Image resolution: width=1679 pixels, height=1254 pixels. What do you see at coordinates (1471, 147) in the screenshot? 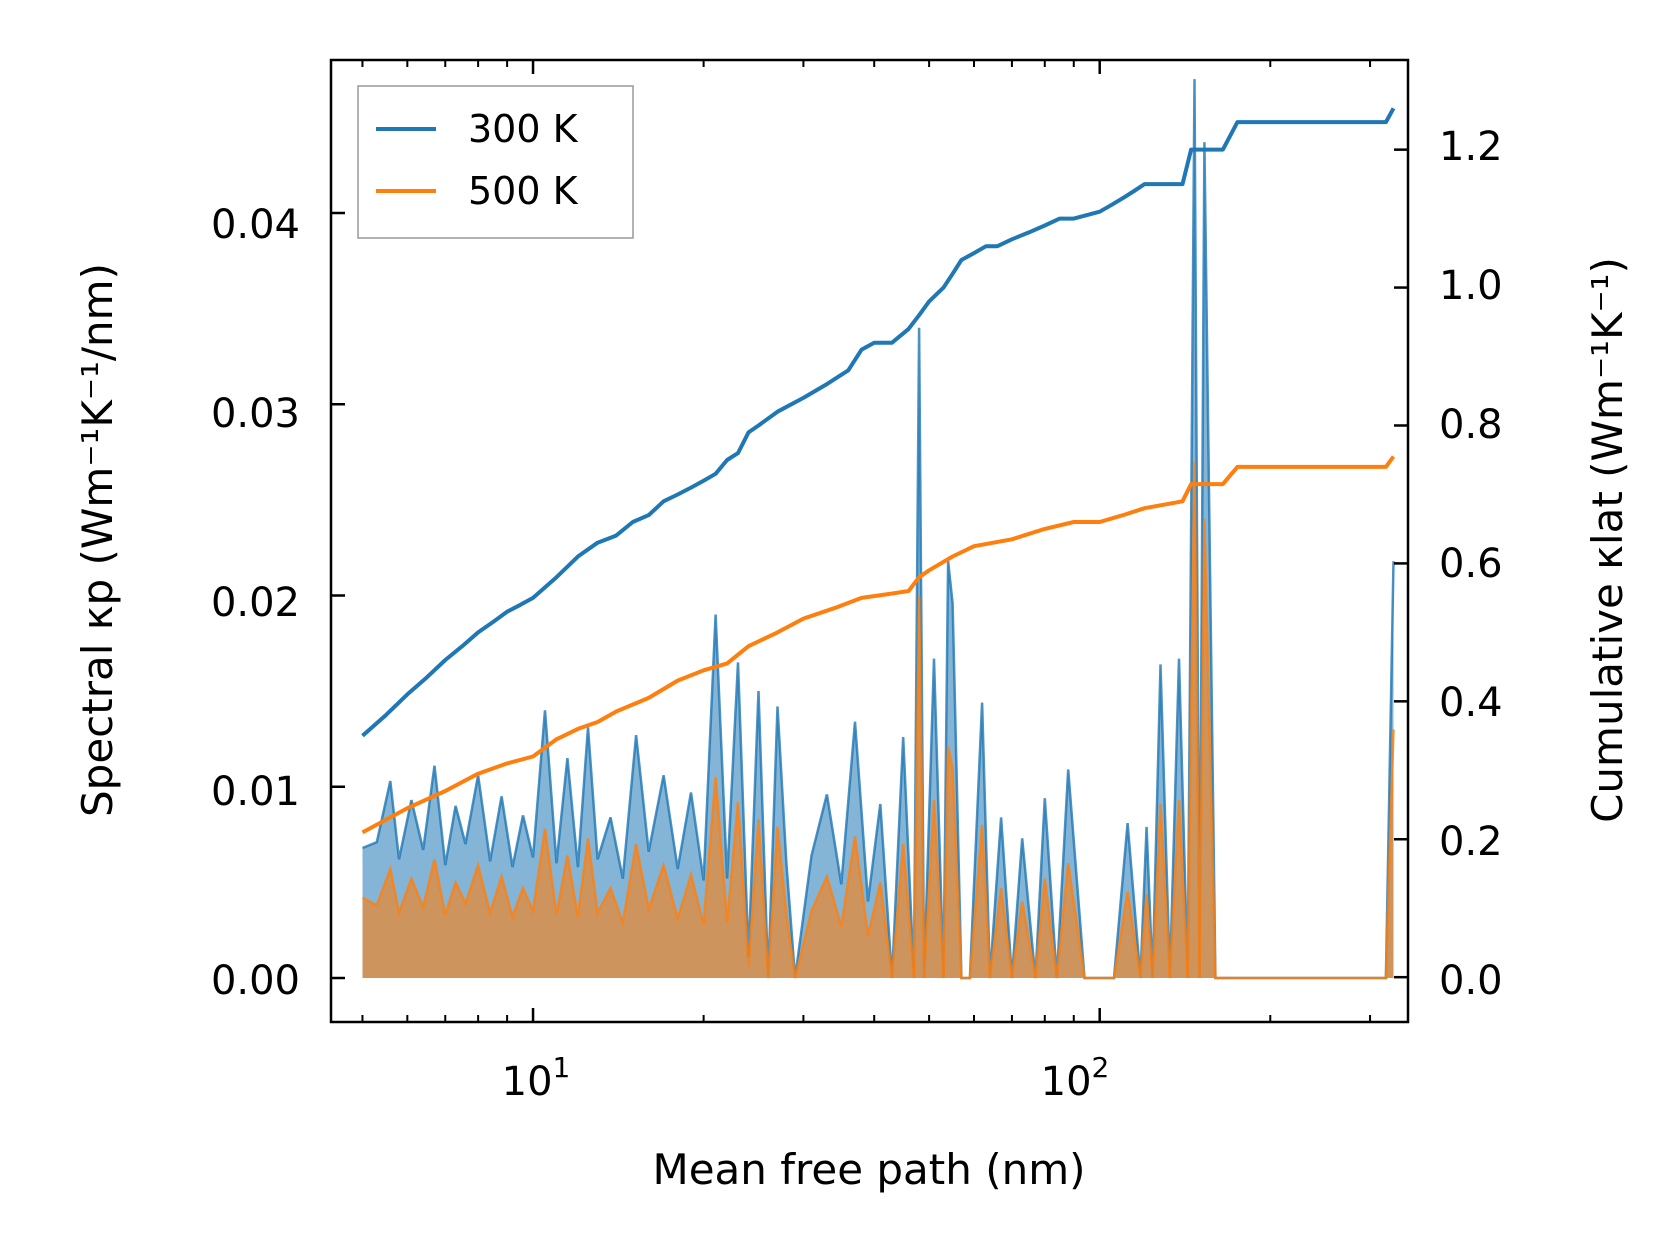
I see `y-right-tick-label-6: 1.2` at bounding box center [1471, 147].